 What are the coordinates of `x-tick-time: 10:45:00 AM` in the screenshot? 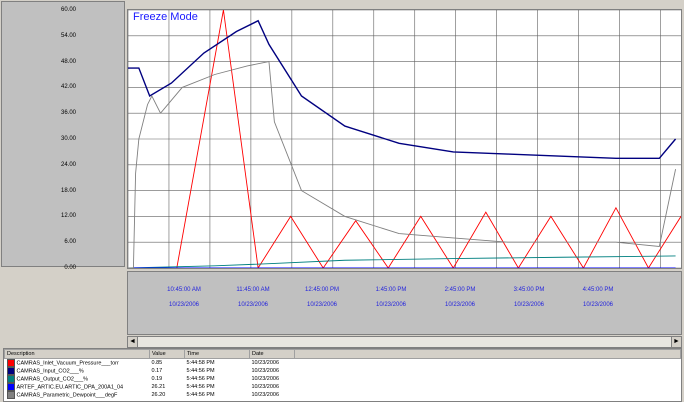 It's located at (184, 290).